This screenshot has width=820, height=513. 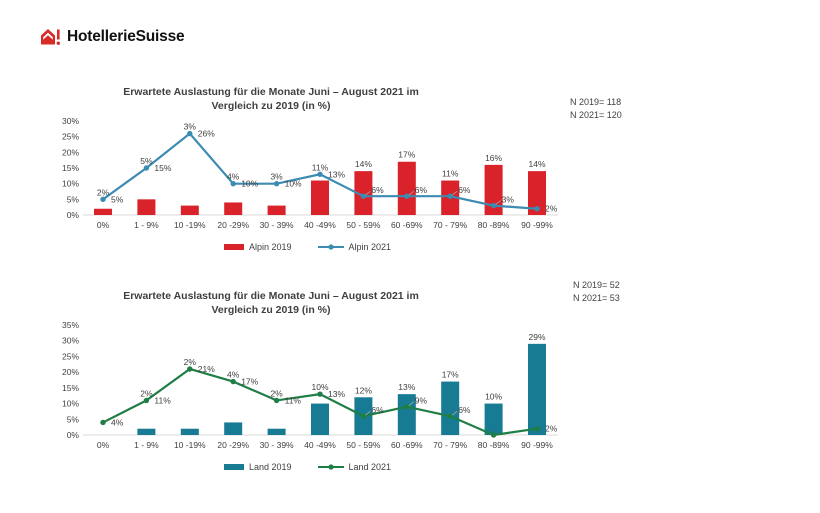 I want to click on land-legend: Land 2019 Land 2021, so click(x=307, y=467).